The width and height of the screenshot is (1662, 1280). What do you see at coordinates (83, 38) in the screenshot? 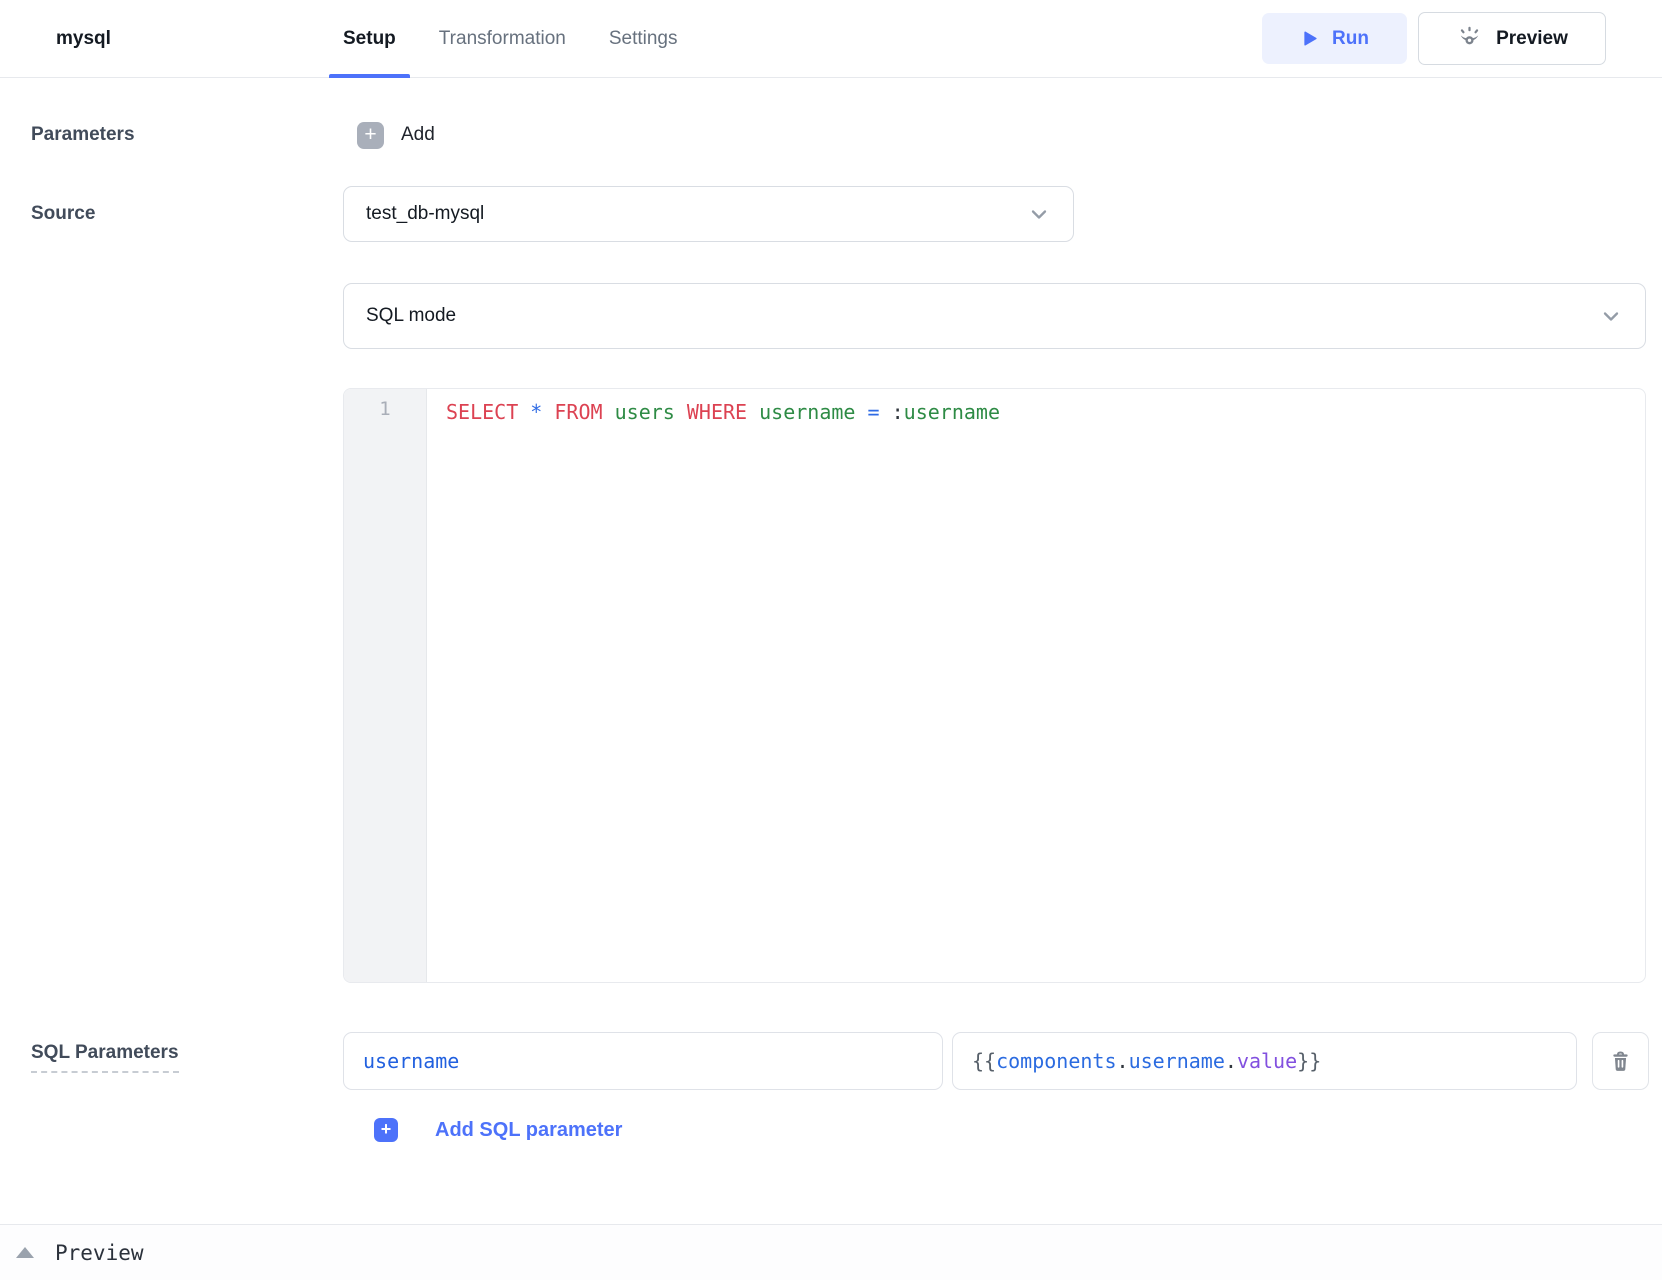
I see `query-title: mysql` at bounding box center [83, 38].